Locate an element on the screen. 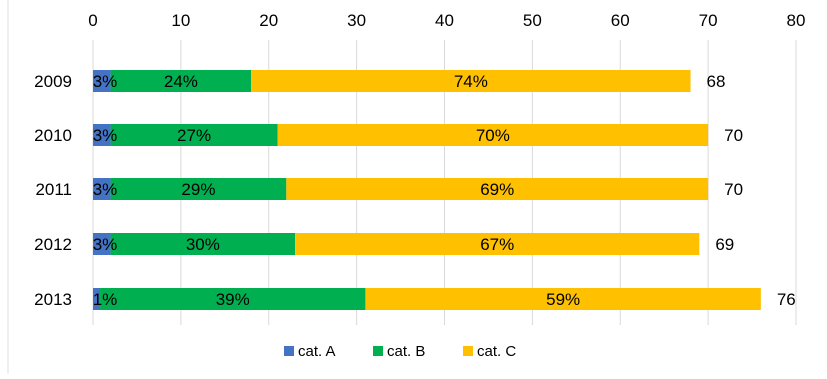 The height and width of the screenshot is (379, 827). category-label: 2012 is located at coordinates (53, 244).